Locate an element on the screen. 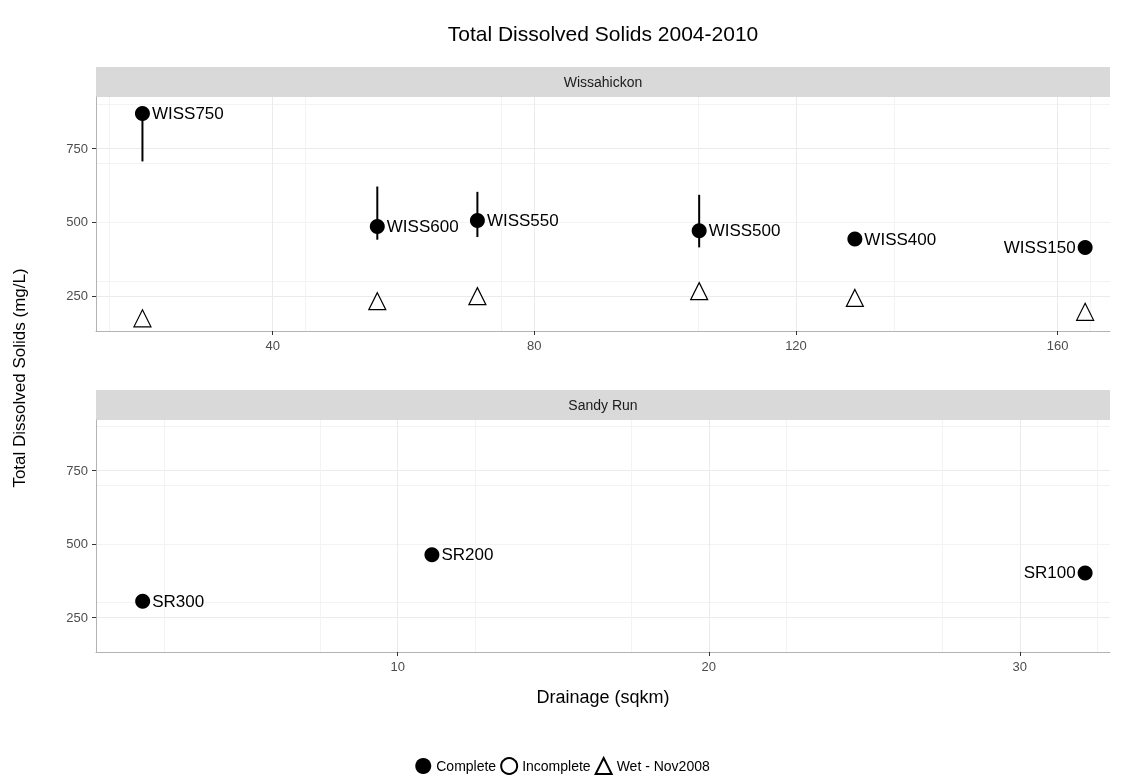 This screenshot has width=1125, height=784. legend-label: Incomplete is located at coordinates (556, 766).